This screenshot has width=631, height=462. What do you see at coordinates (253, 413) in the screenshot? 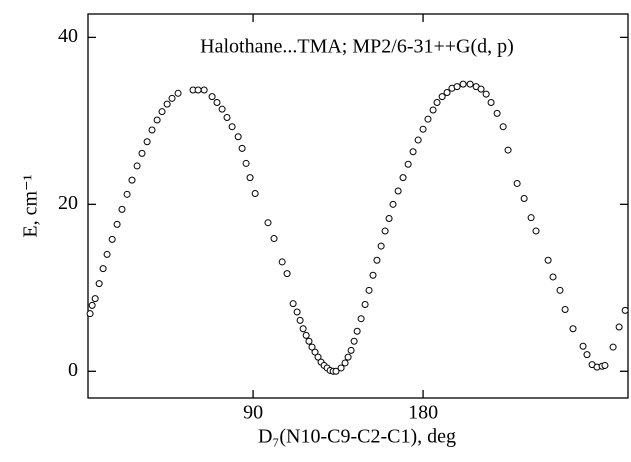
I see `x-tick-label: 90` at bounding box center [253, 413].